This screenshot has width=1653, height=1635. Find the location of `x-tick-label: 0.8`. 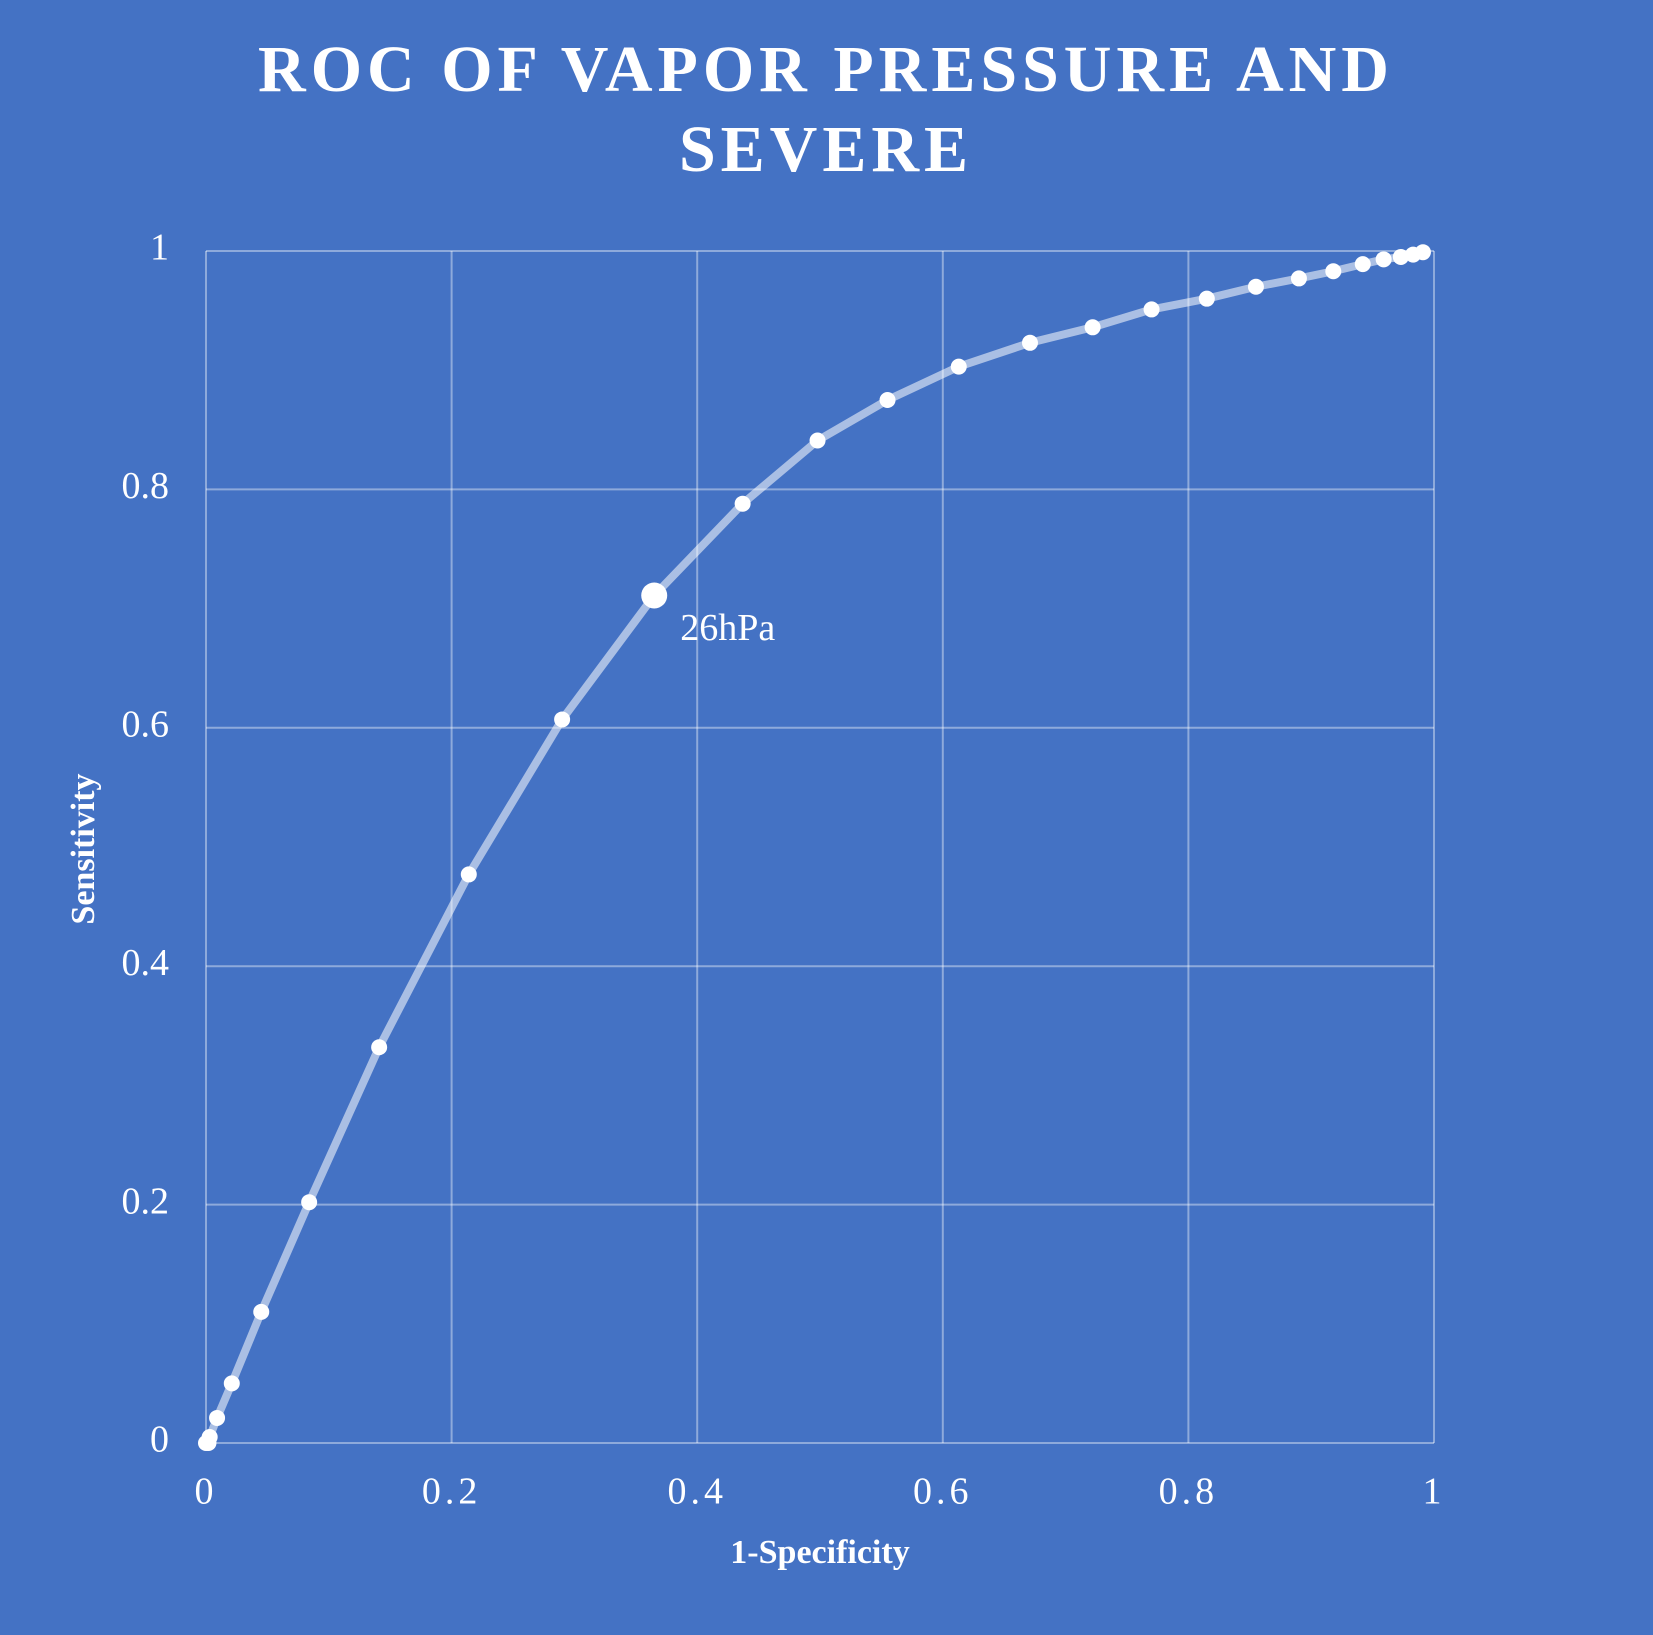

x-tick-label: 0.8 is located at coordinates (1189, 1492).